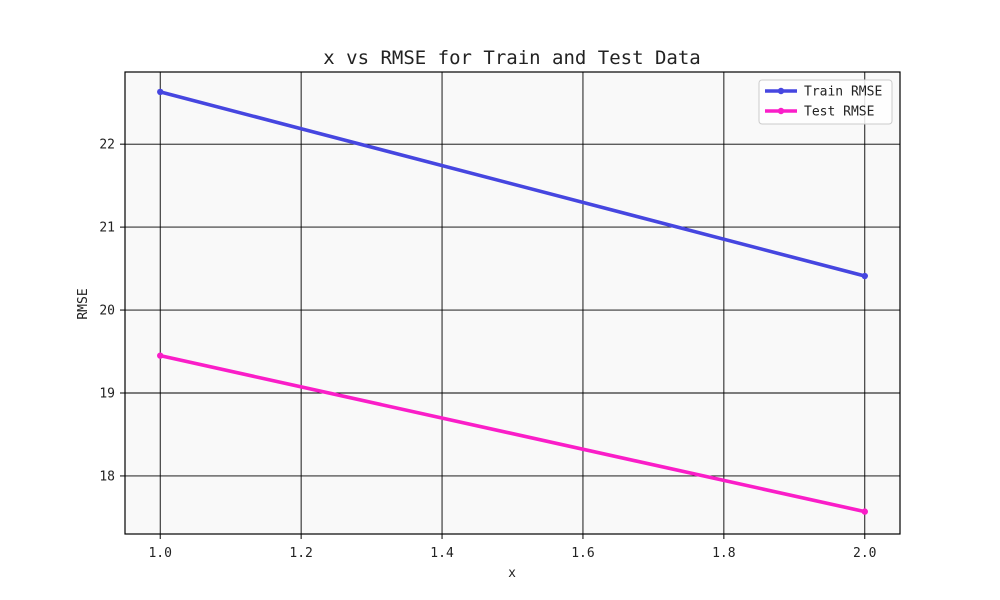 The width and height of the screenshot is (1000, 600). Describe the element at coordinates (107, 311) in the screenshot. I see `y-tick-label: 20` at that location.